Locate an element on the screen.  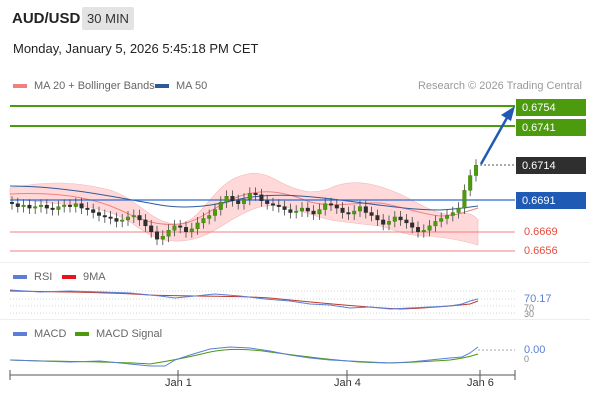
rsi-ref-a-label: 70 is located at coordinates (529, 308).